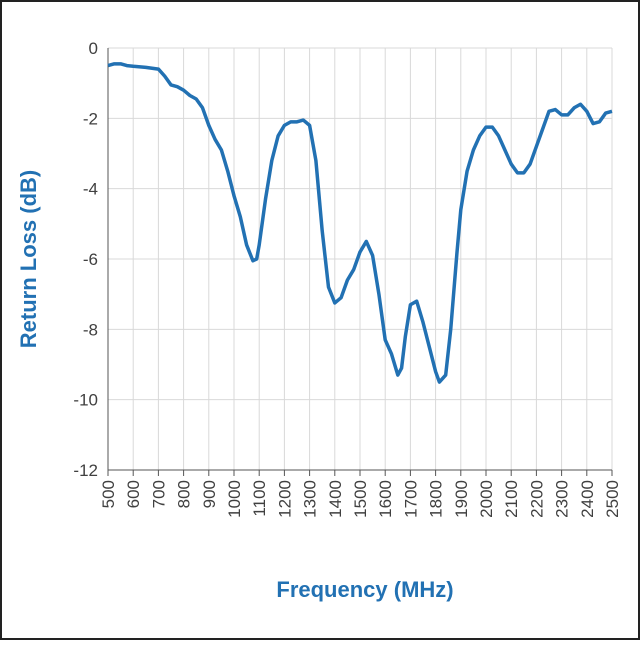 This screenshot has width=640, height=645. What do you see at coordinates (436, 499) in the screenshot?
I see `x-tick-label: 1800` at bounding box center [436, 499].